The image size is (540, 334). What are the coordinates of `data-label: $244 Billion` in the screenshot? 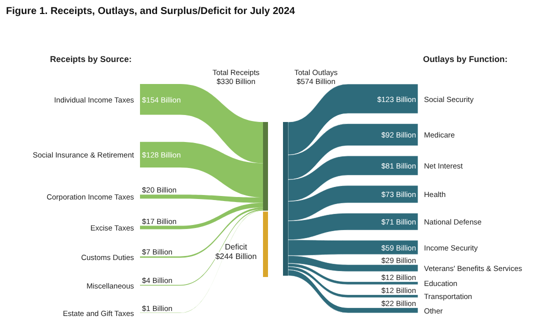 It's located at (236, 256).